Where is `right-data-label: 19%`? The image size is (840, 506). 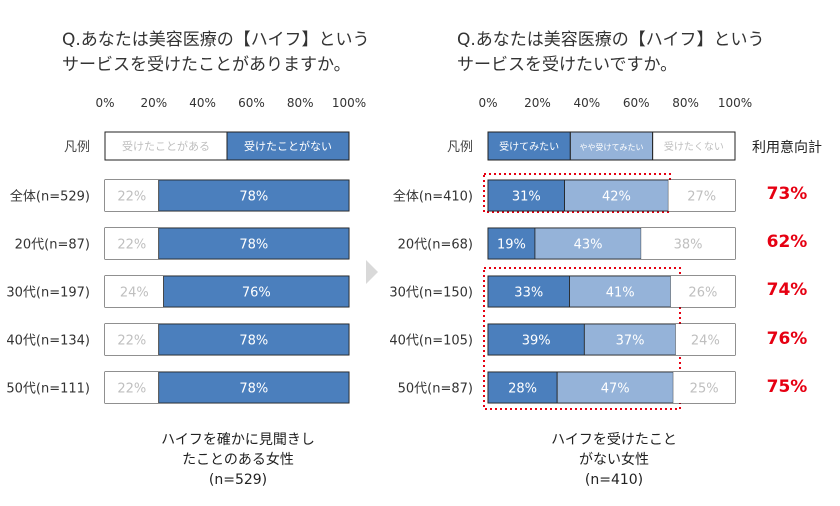
right-data-label: 19% is located at coordinates (511, 245).